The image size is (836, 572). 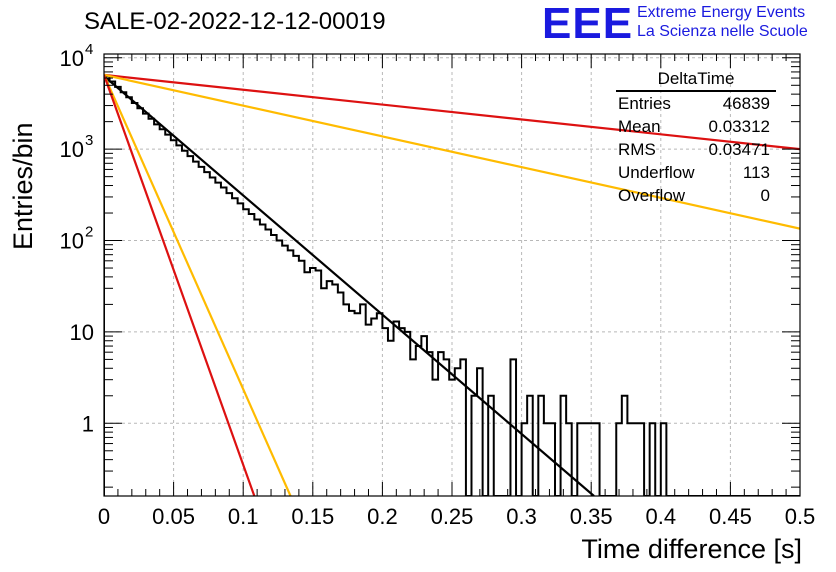 I want to click on y-tick-label: 1, so click(x=88, y=423).